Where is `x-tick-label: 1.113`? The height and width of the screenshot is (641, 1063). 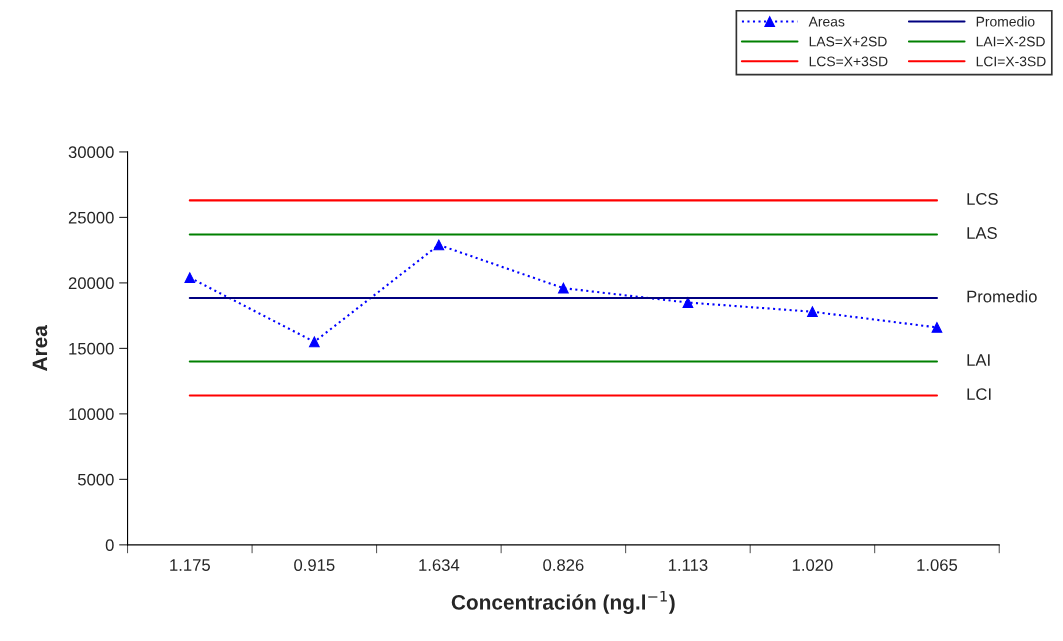 x-tick-label: 1.113 is located at coordinates (688, 565).